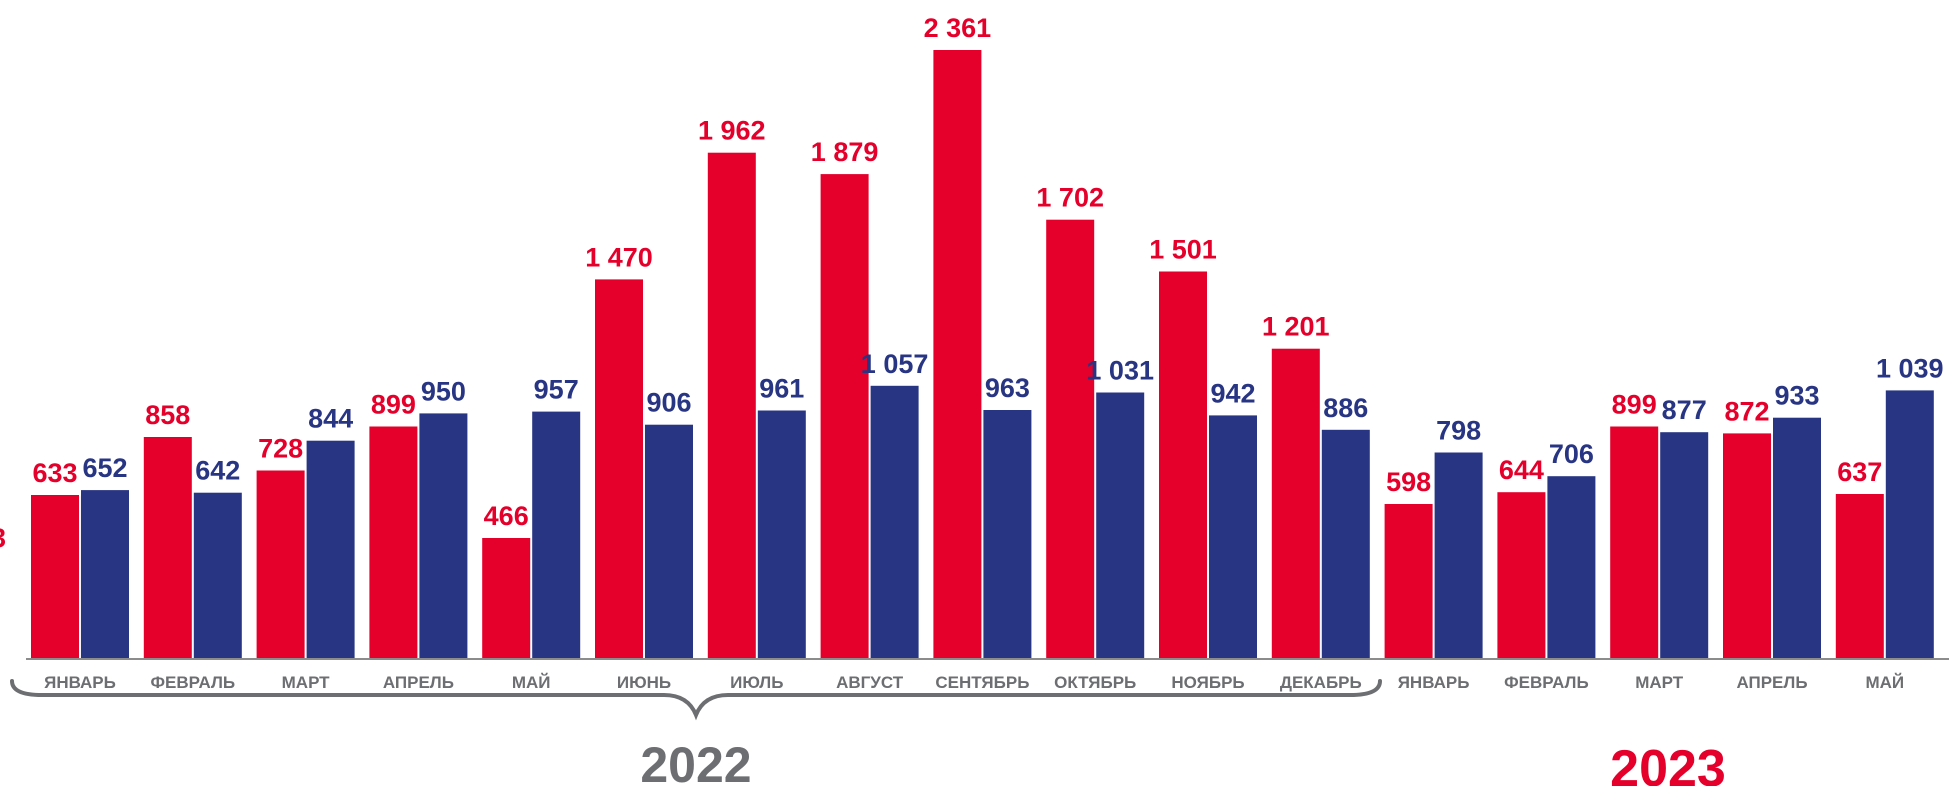  Describe the element at coordinates (80, 682) in the screenshot. I see `month-label-1: ЯНВАРЬ` at that location.